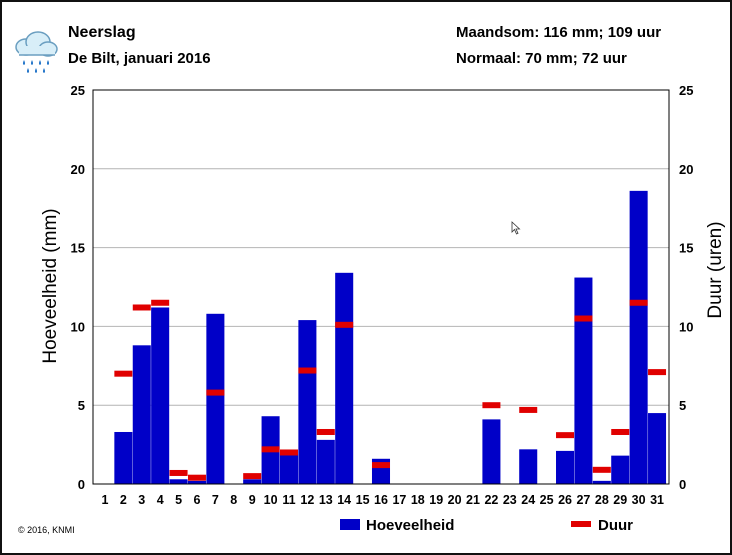 This screenshot has height=555, width=732. What do you see at coordinates (139, 58) in the screenshot?
I see `chart-subtitle: De Bilt, januari 2016` at bounding box center [139, 58].